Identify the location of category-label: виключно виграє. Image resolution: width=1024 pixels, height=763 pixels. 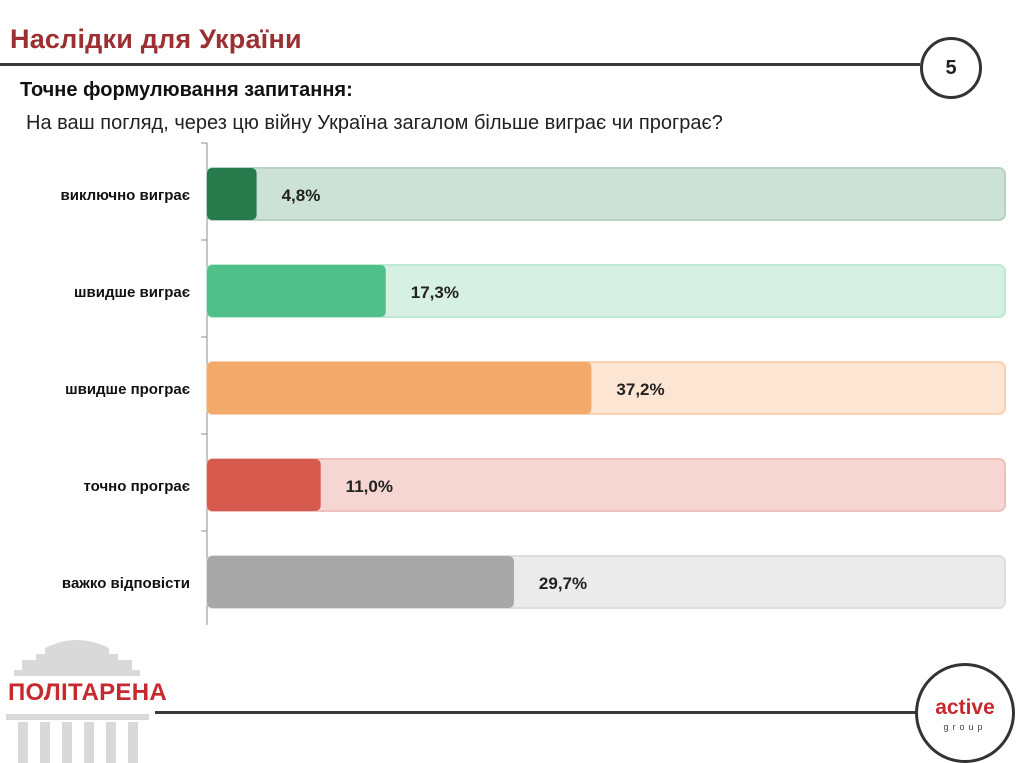
(125, 195).